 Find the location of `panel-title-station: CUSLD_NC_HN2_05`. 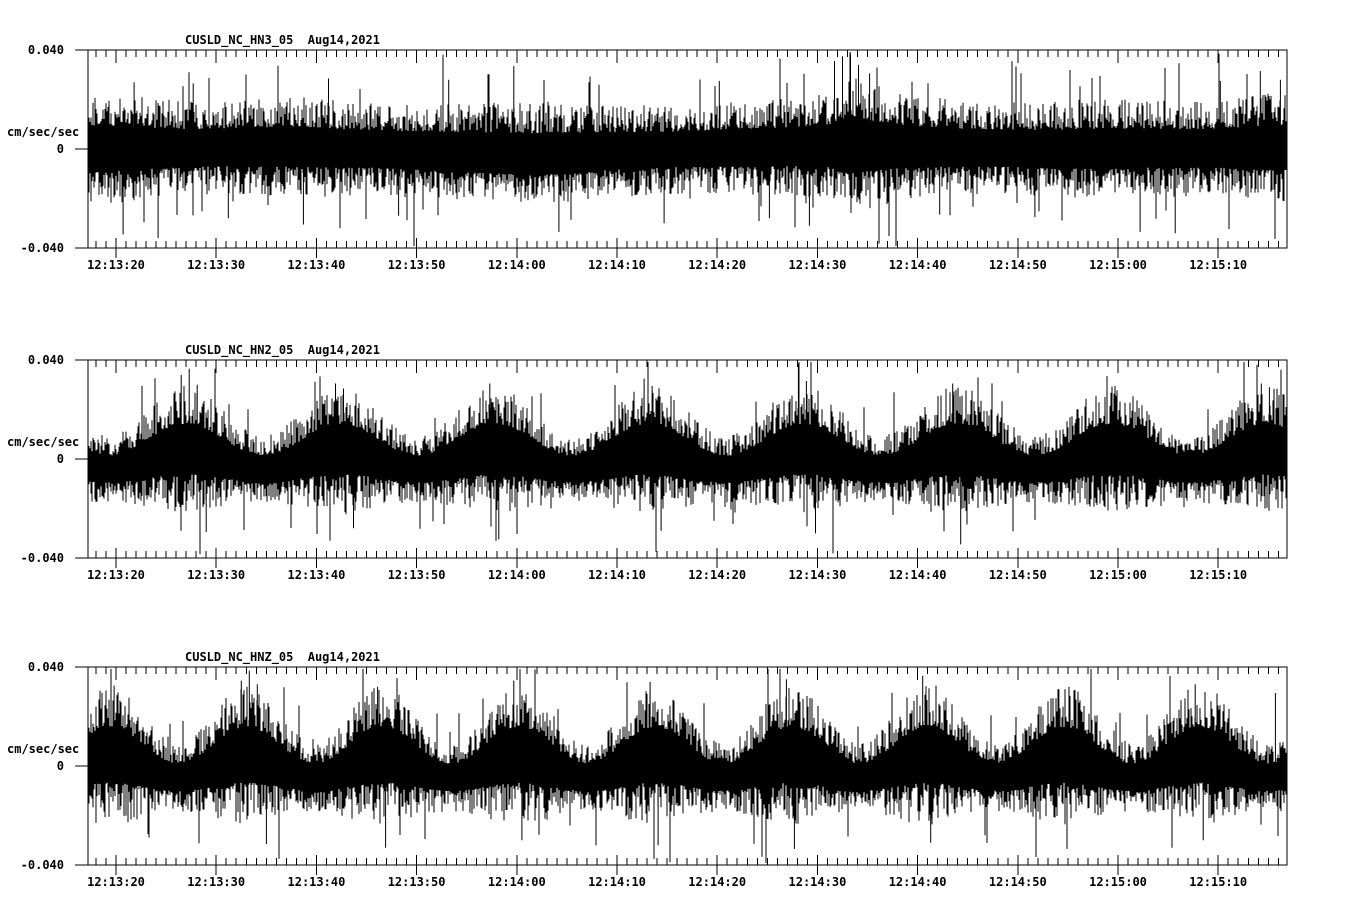

panel-title-station: CUSLD_NC_HN2_05 is located at coordinates (239, 350).